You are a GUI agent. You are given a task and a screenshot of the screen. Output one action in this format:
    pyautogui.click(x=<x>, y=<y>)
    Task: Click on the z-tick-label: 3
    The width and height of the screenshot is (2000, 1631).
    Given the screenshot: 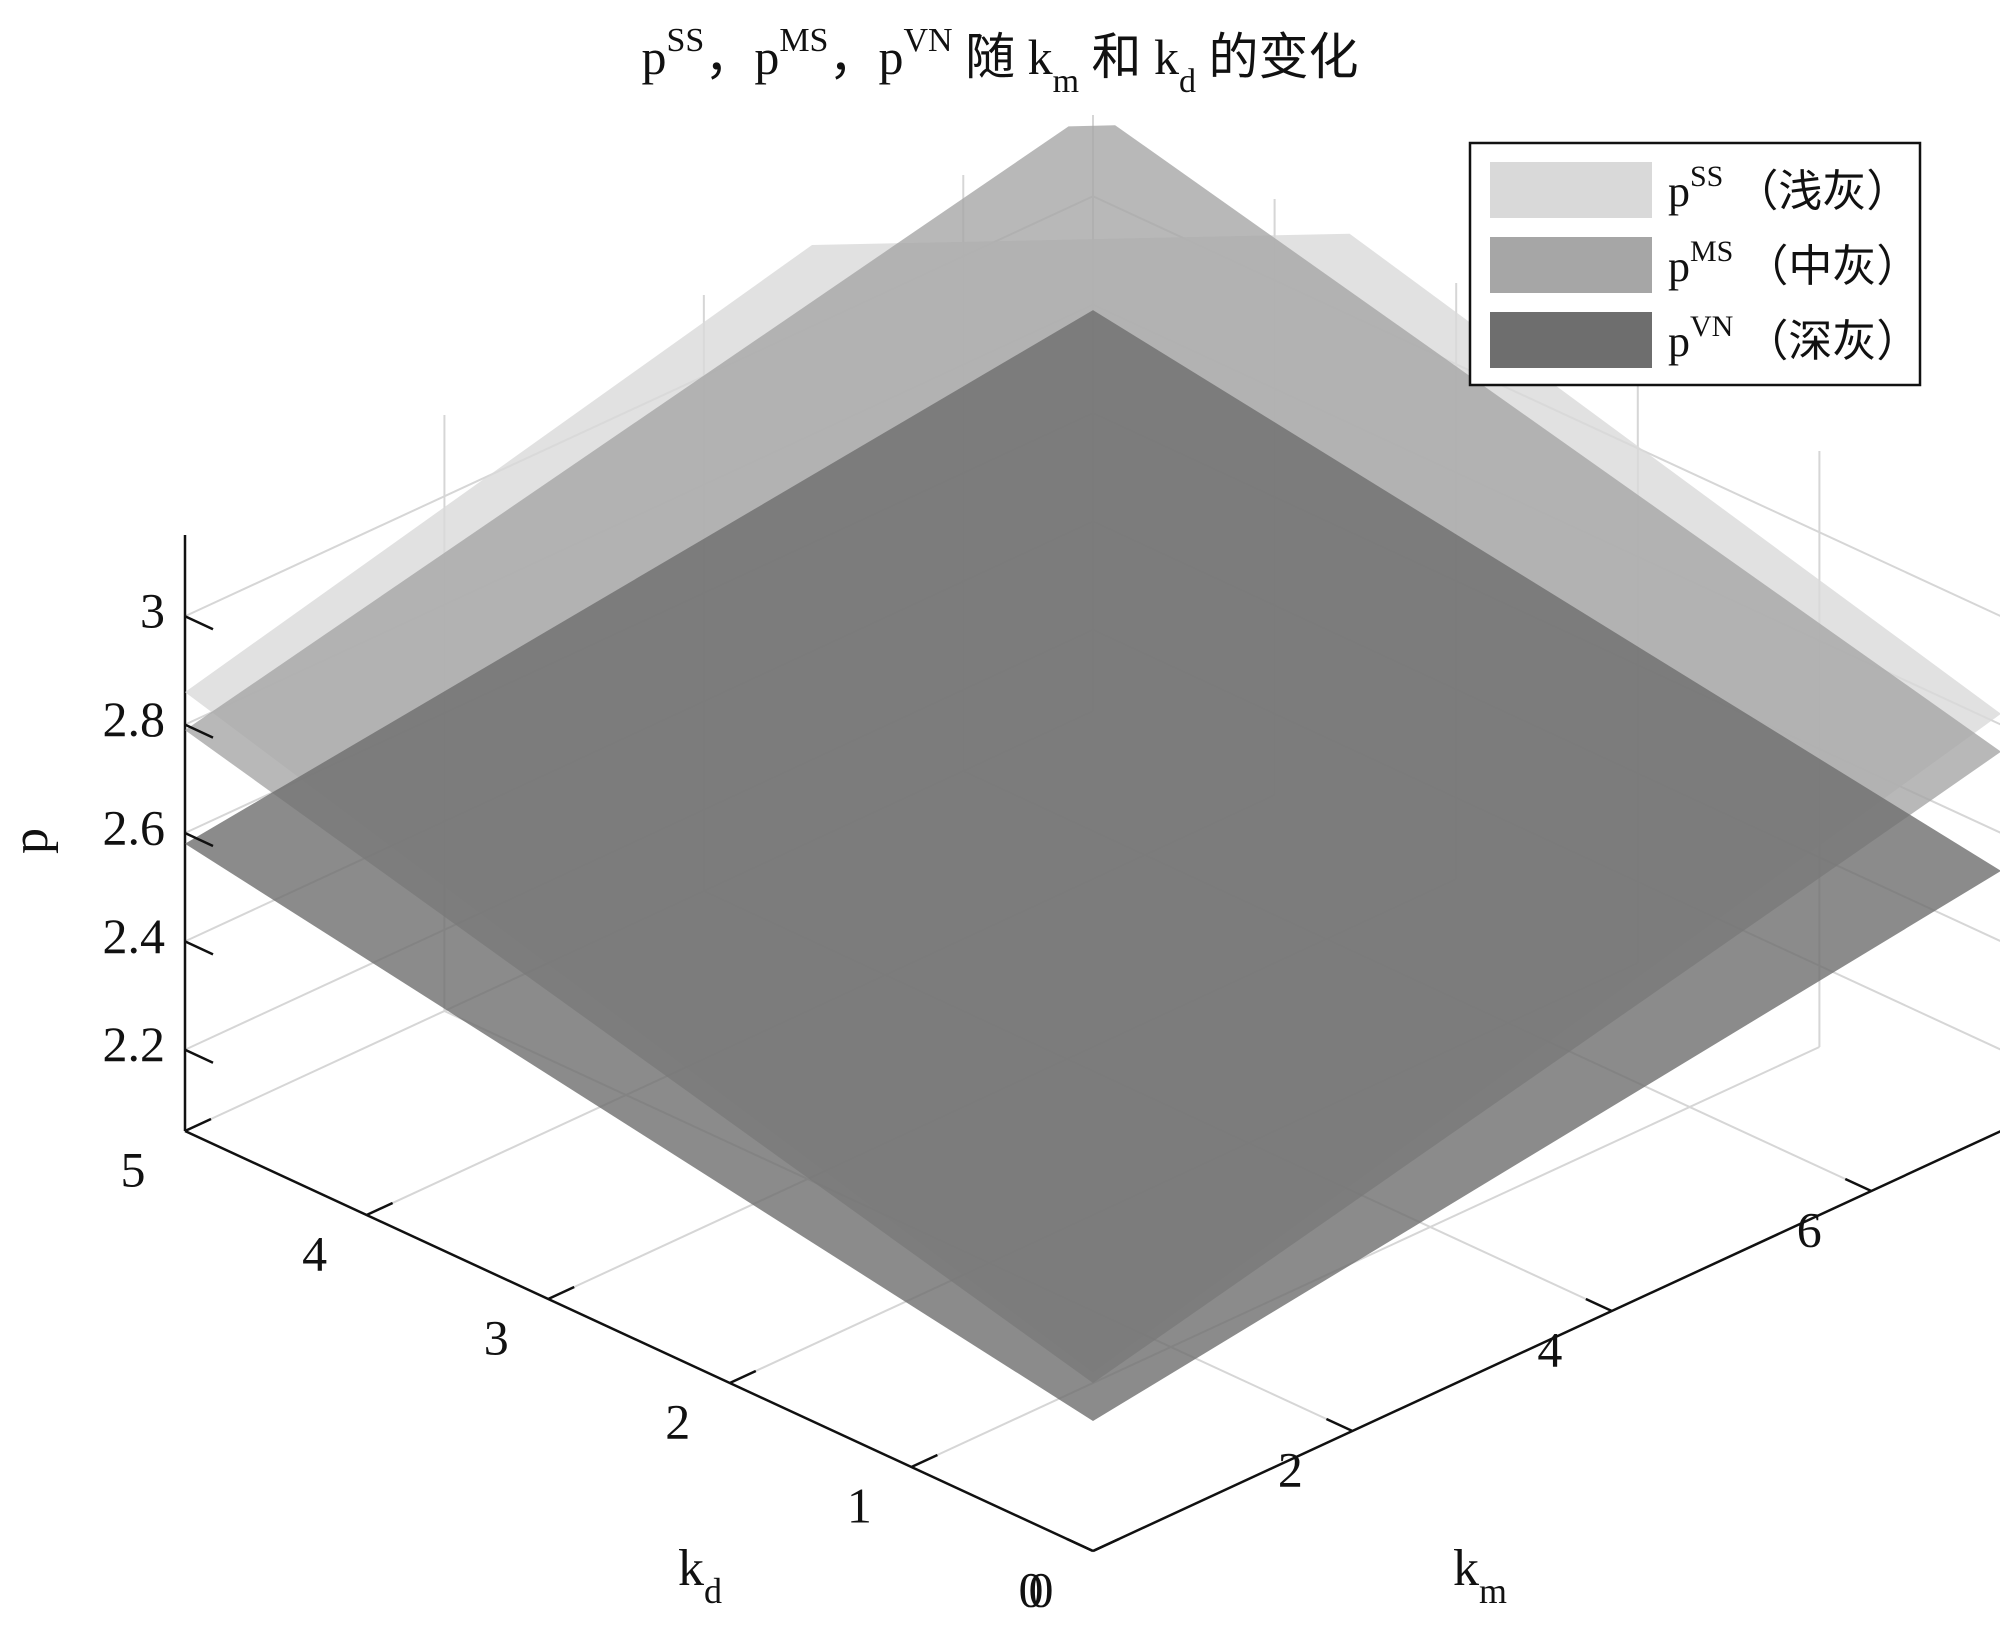 What is the action you would take?
    pyautogui.click(x=152, y=611)
    